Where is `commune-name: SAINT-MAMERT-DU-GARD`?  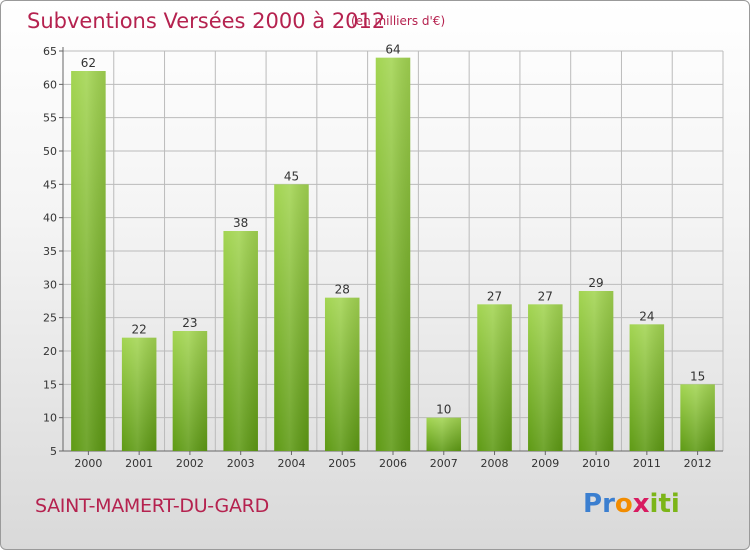 commune-name: SAINT-MAMERT-DU-GARD is located at coordinates (152, 506).